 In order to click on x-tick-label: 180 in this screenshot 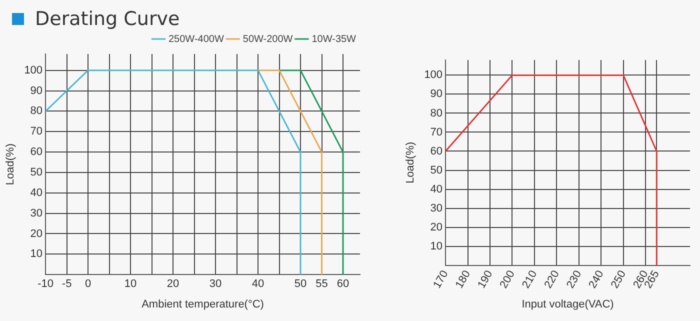, I will do `click(463, 279)`.